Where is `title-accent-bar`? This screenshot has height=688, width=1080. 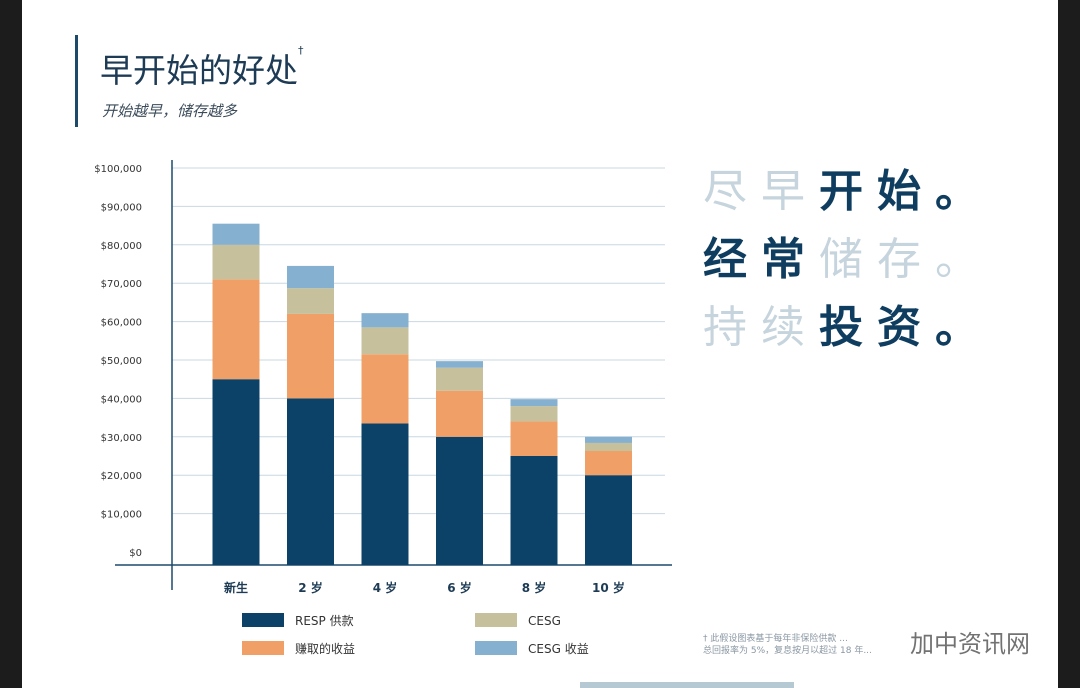
title-accent-bar is located at coordinates (76, 81).